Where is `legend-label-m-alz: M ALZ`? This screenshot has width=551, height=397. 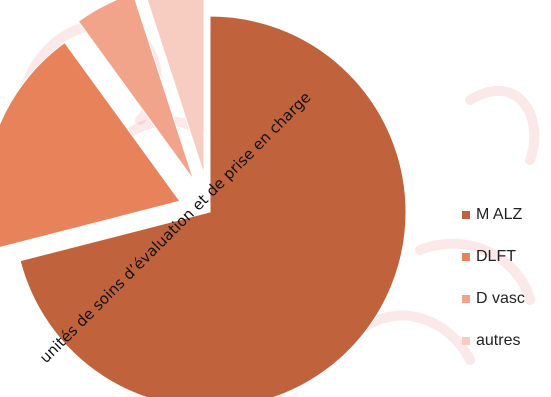 legend-label-m-alz: M ALZ is located at coordinates (499, 214).